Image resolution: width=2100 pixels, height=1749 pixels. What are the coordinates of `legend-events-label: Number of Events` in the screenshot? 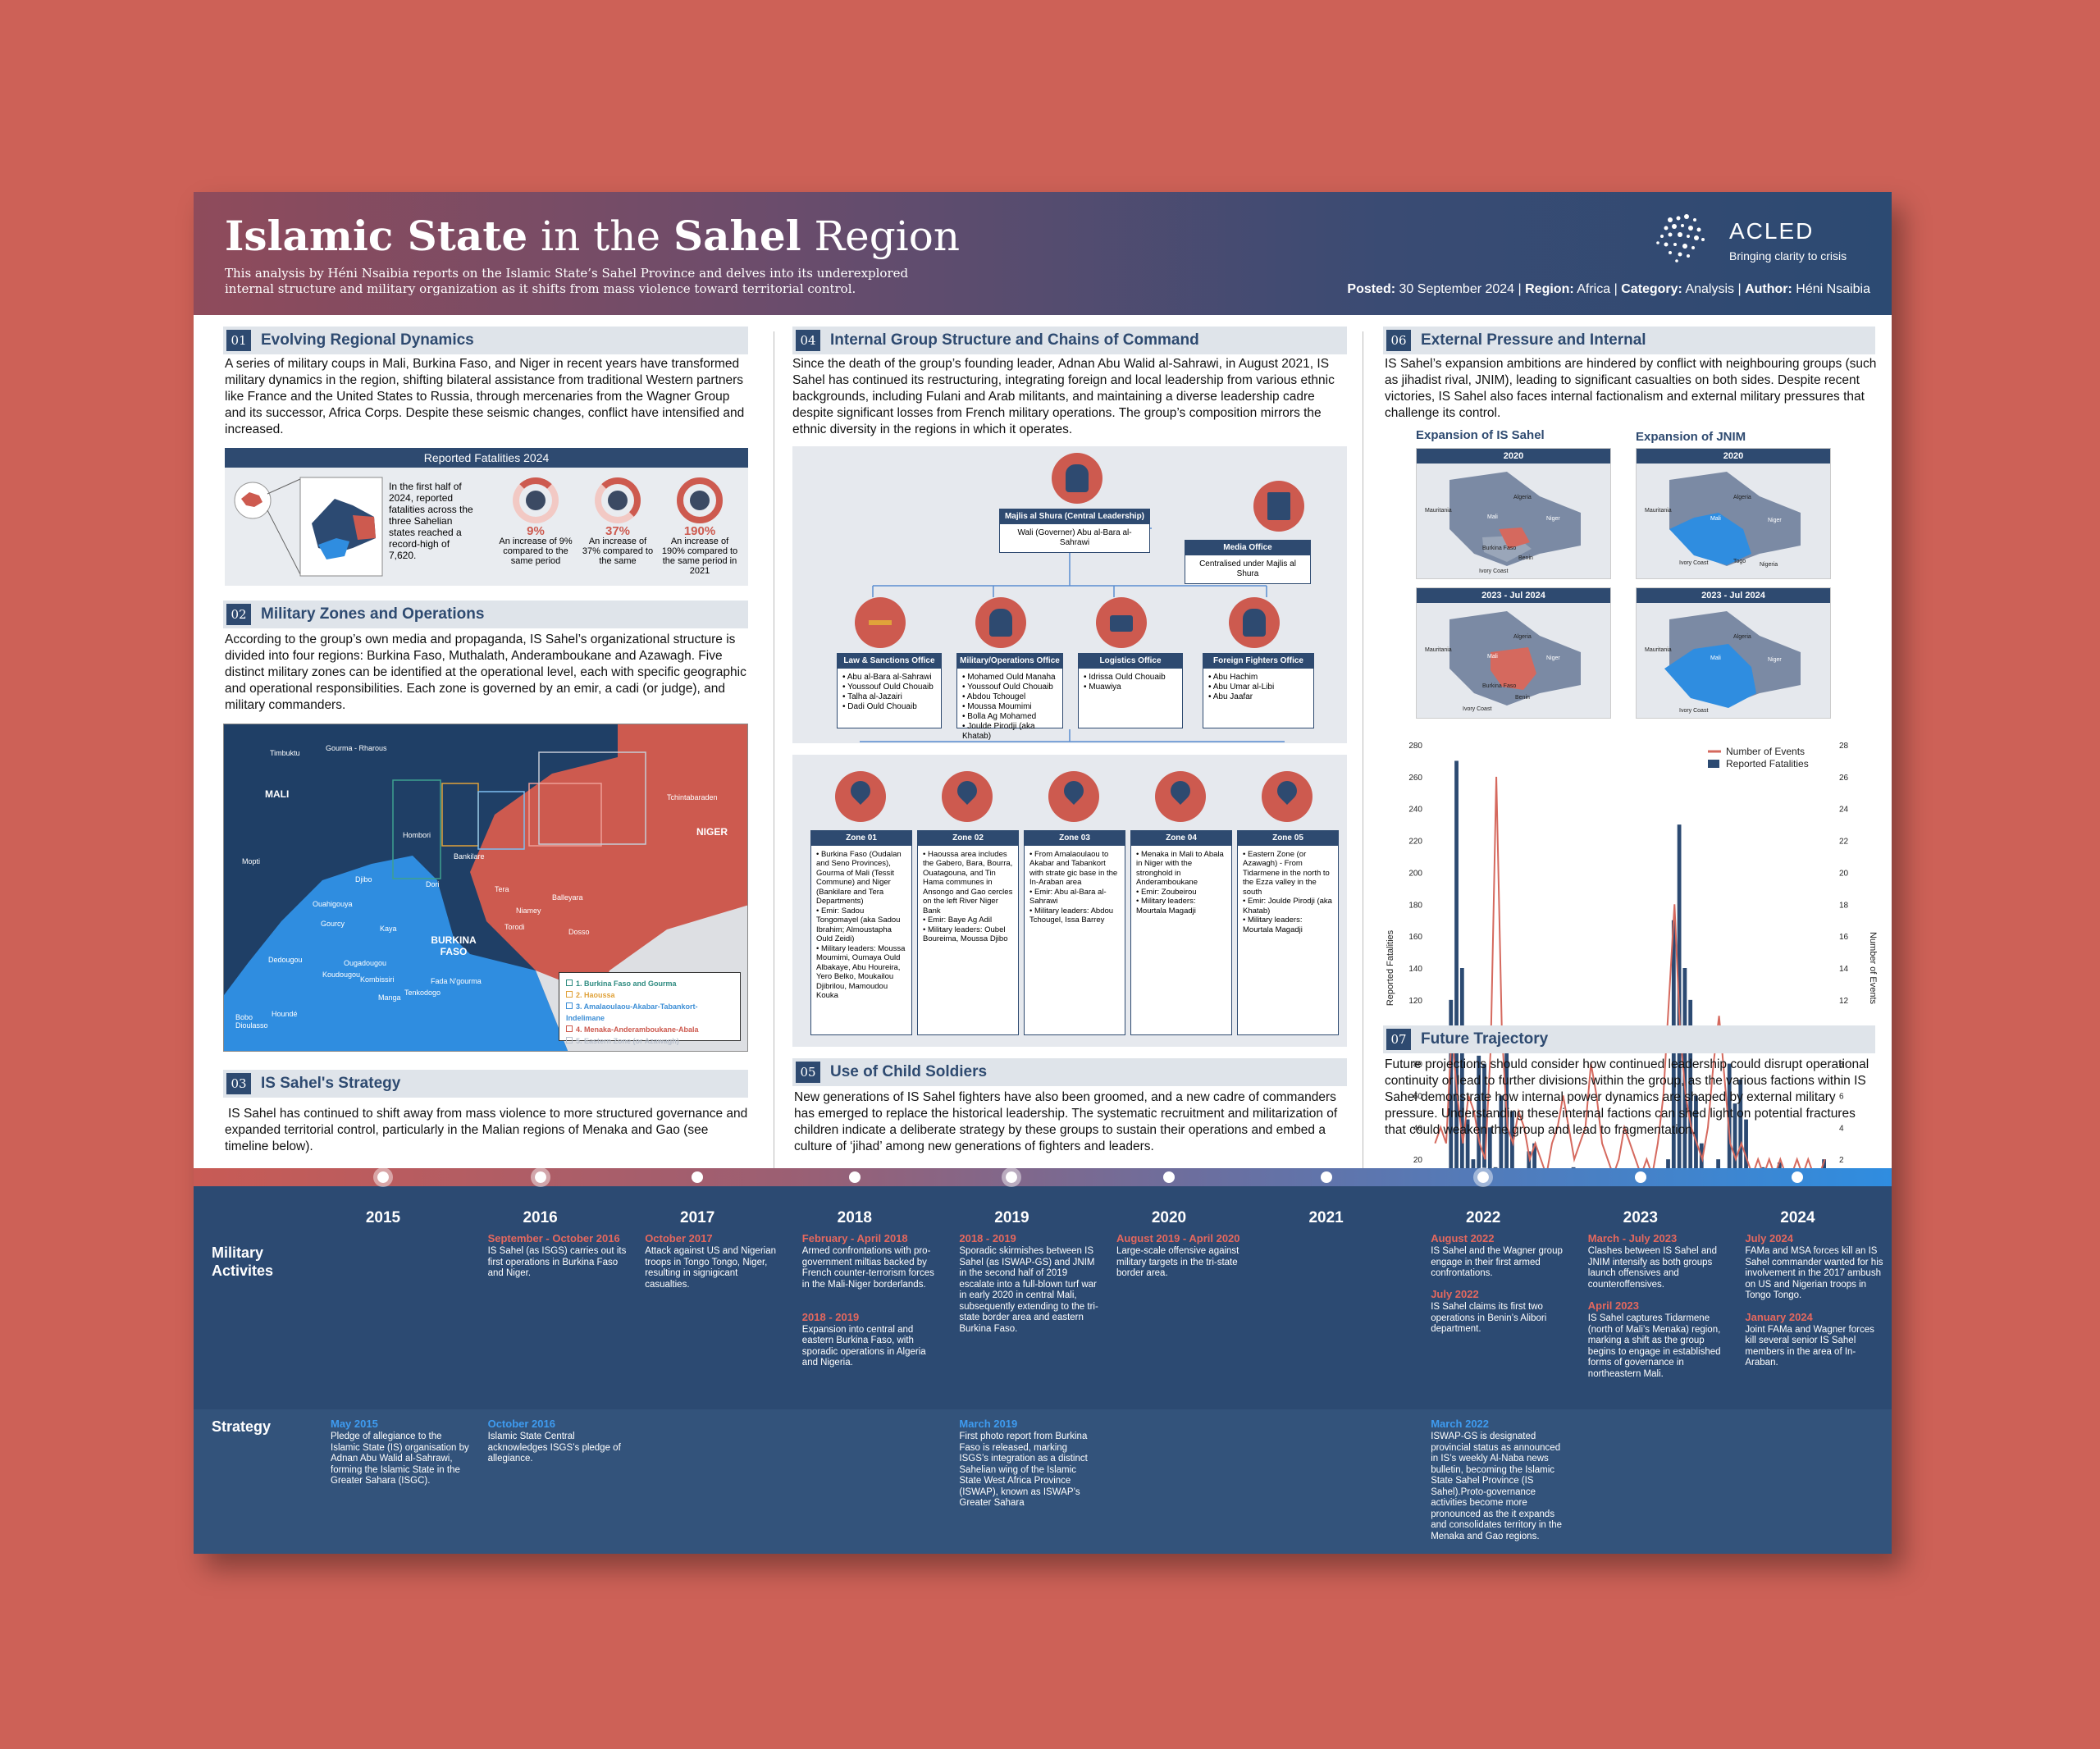 It's located at (1766, 751).